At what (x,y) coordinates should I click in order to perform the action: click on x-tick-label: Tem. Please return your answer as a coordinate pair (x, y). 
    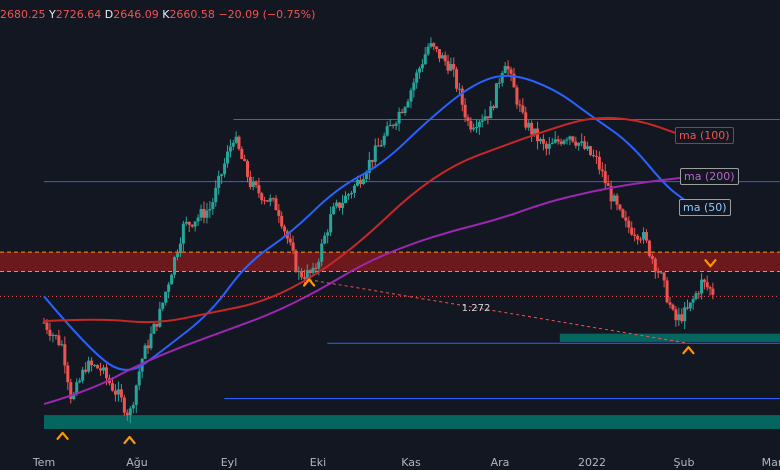
    Looking at the image, I should click on (43, 462).